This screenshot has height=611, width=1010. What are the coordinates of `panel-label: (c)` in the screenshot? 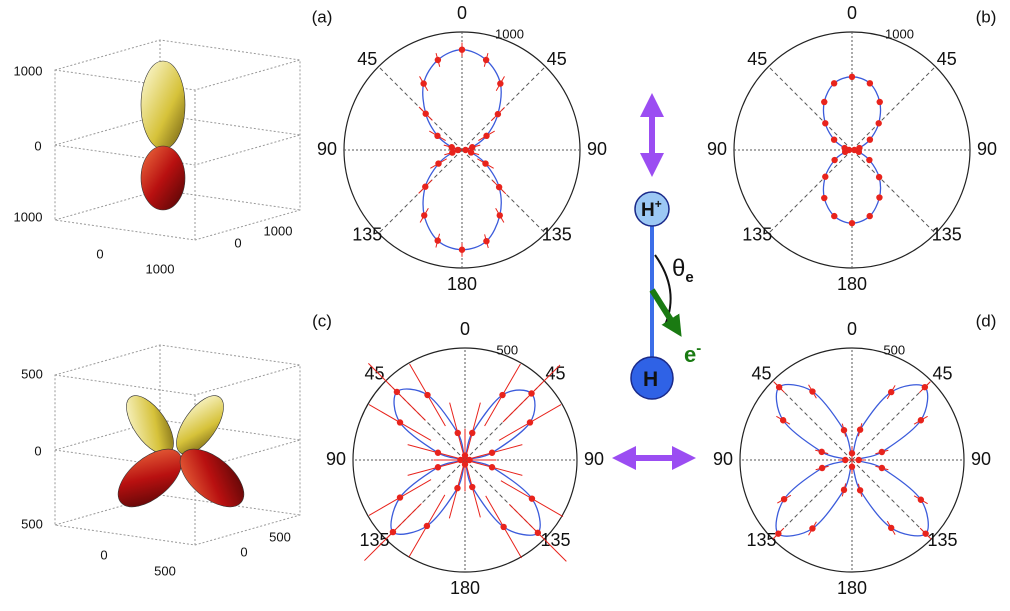 It's located at (322, 320).